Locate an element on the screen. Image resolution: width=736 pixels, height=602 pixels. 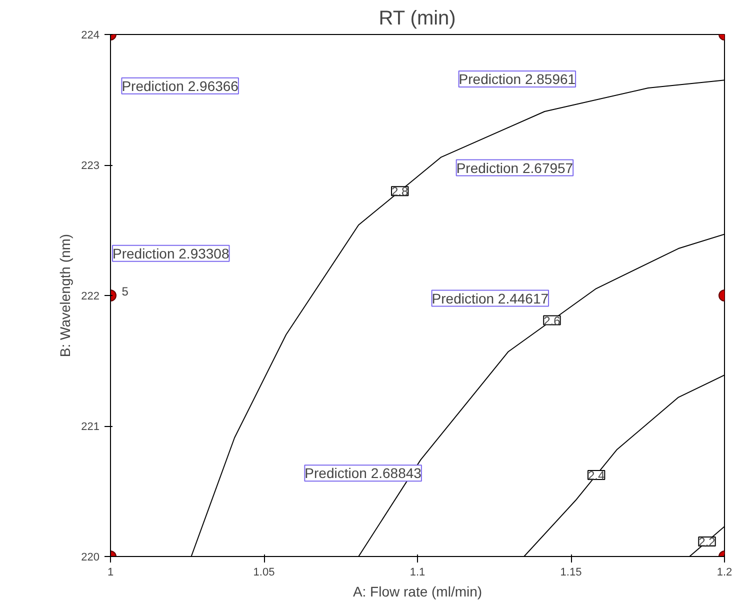
x-axis-title: A: Flow rate (ml/min) is located at coordinates (417, 592).